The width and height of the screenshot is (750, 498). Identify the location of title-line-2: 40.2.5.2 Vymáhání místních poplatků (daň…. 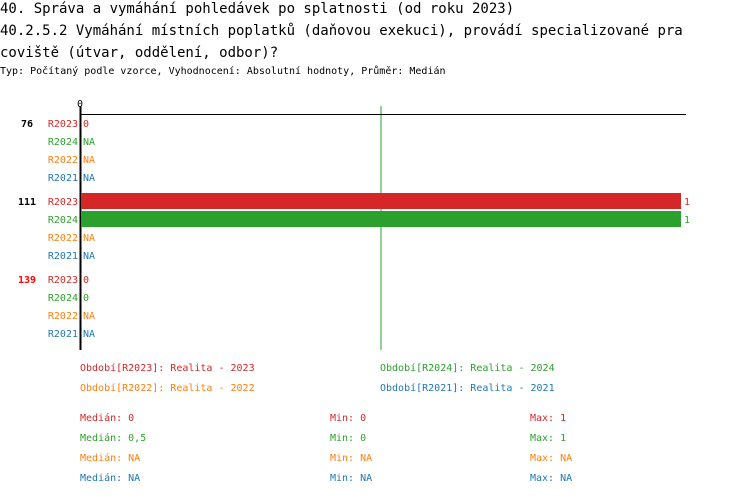
(341, 31).